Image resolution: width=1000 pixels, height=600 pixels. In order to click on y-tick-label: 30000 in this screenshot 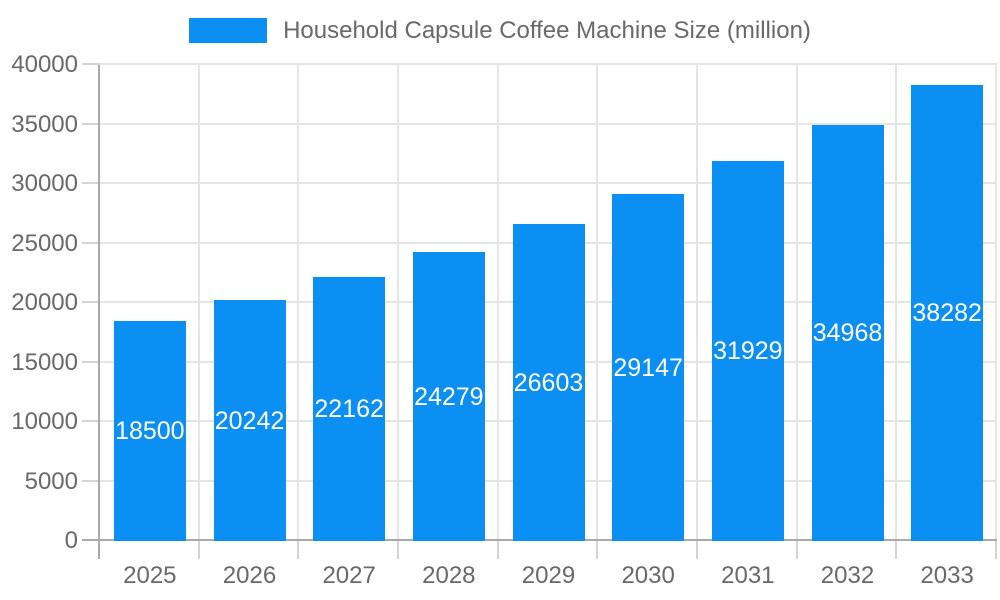, I will do `click(44, 183)`.